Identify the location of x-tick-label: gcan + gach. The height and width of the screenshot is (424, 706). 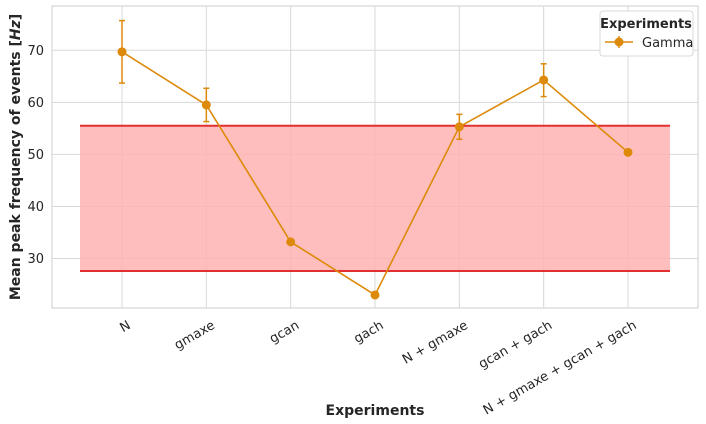
(515, 345).